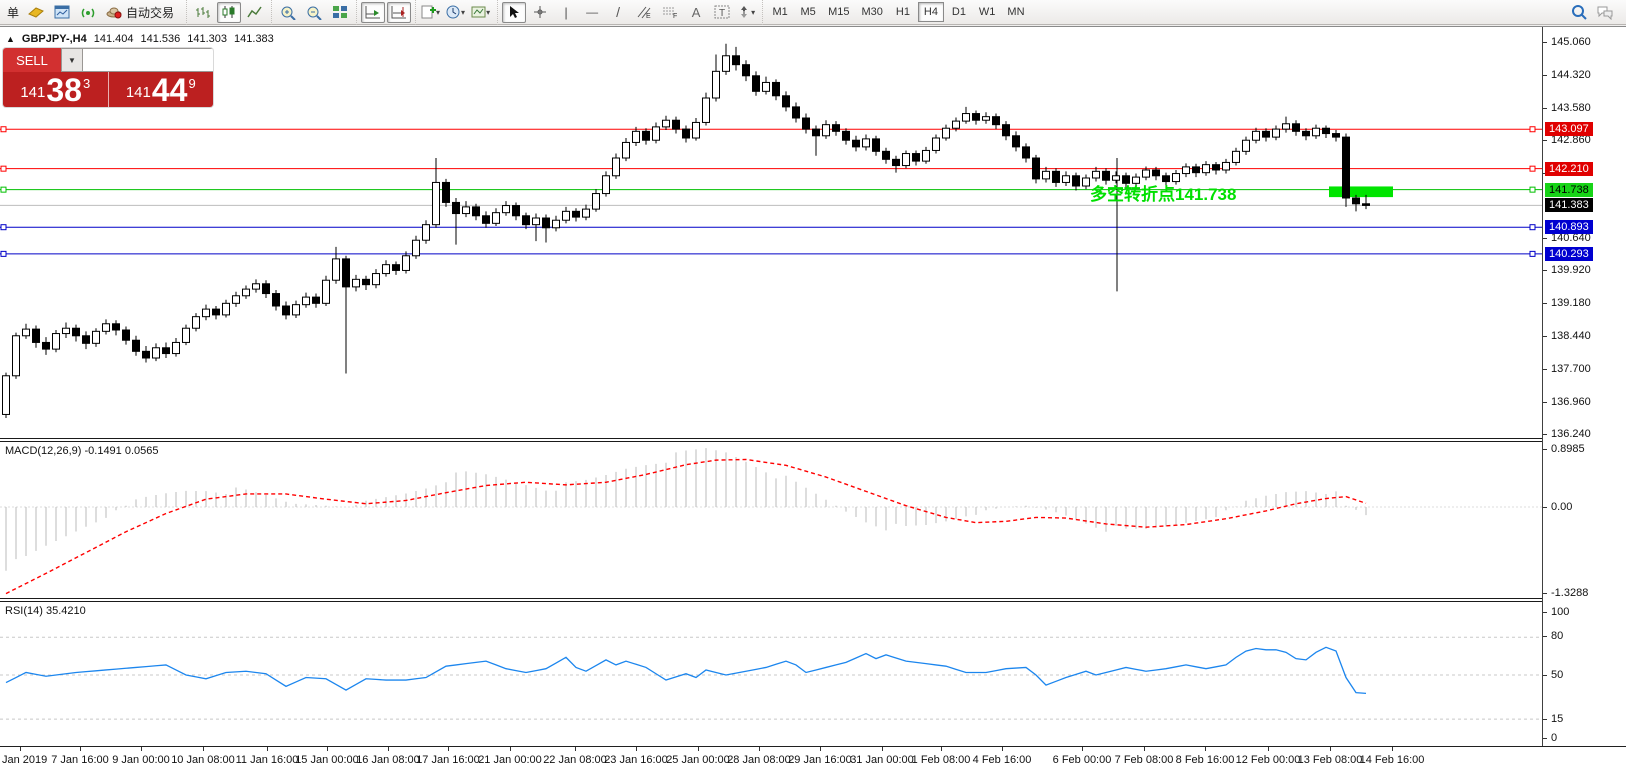  I want to click on quote-symbol: GBPJPY-,H4, so click(54, 39).